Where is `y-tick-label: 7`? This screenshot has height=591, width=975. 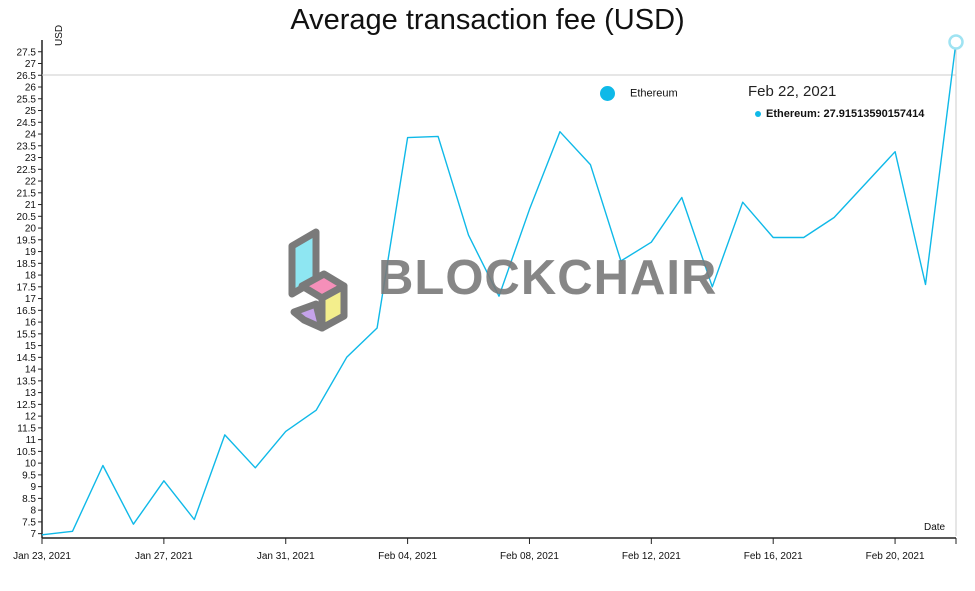
y-tick-label: 7 is located at coordinates (33, 534).